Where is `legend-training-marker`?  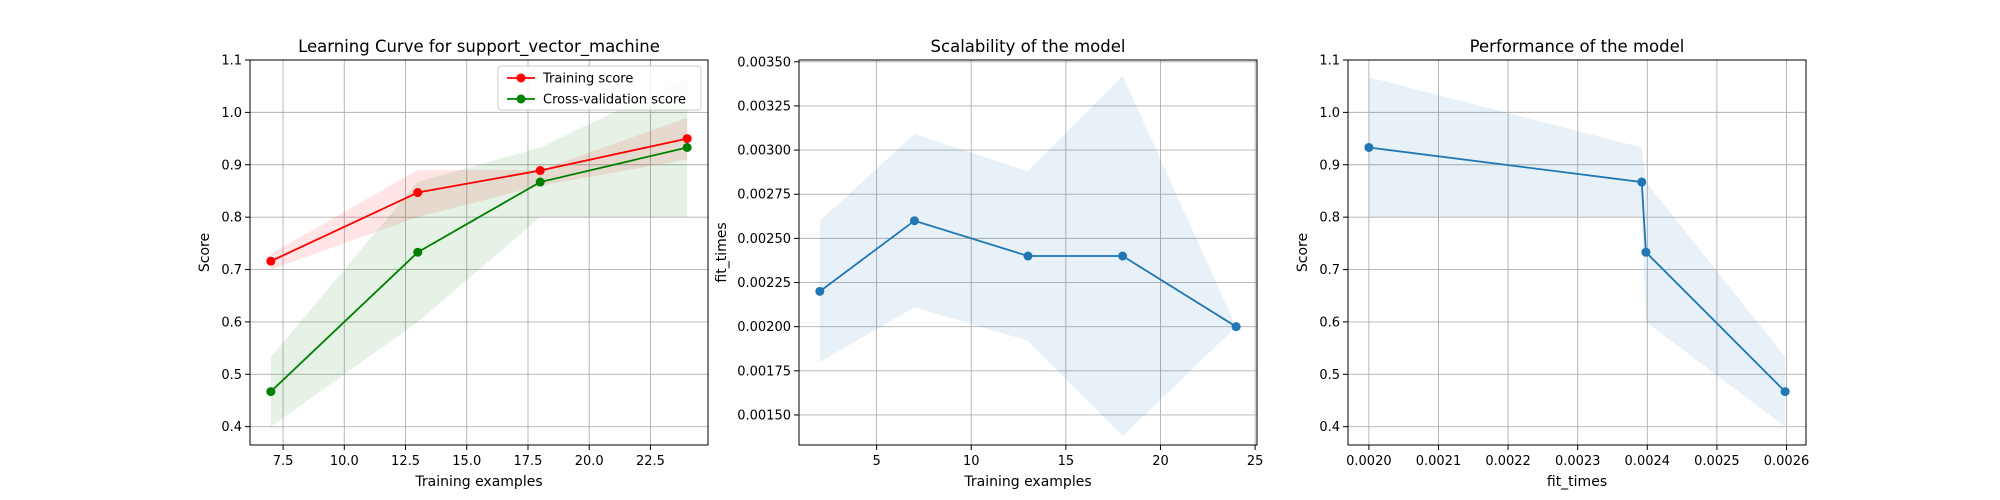
legend-training-marker is located at coordinates (521, 78).